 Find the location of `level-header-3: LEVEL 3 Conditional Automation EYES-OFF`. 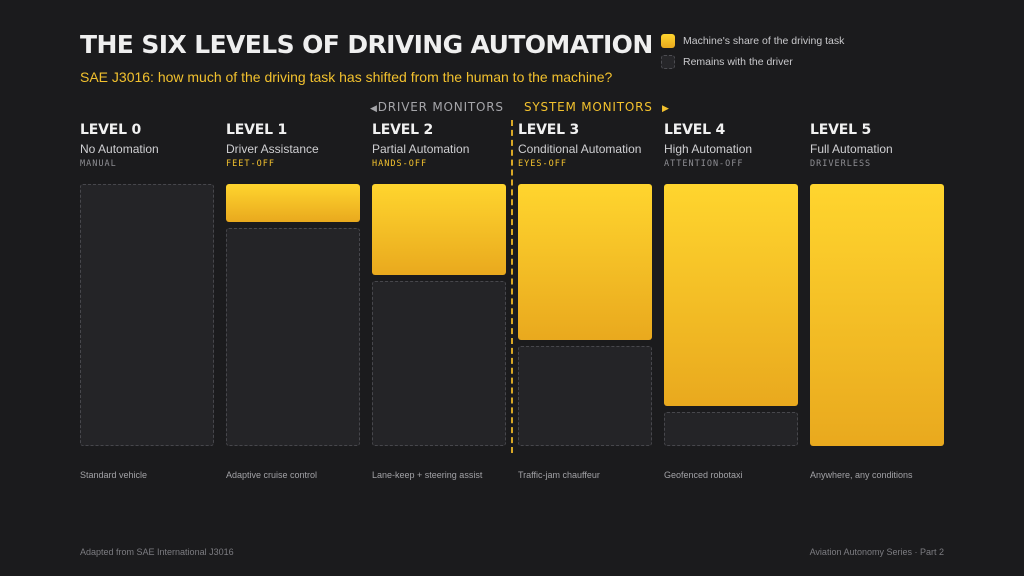

level-header-3: LEVEL 3 Conditional Automation EYES-OFF is located at coordinates (585, 145).